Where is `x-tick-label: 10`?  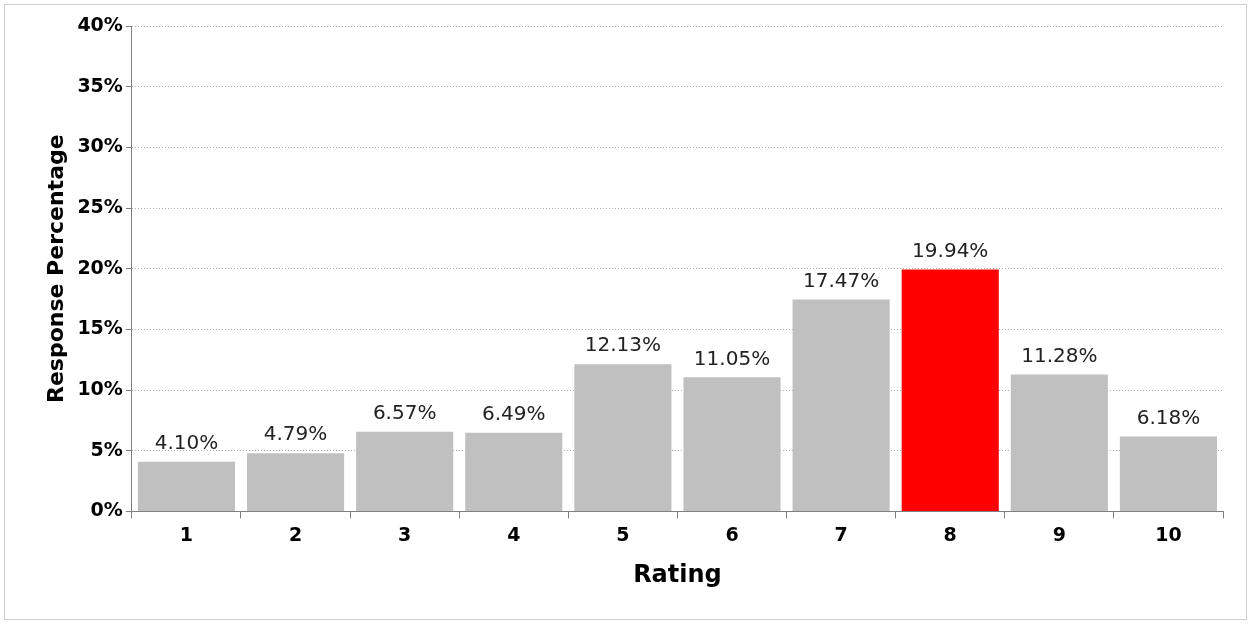 x-tick-label: 10 is located at coordinates (1168, 533).